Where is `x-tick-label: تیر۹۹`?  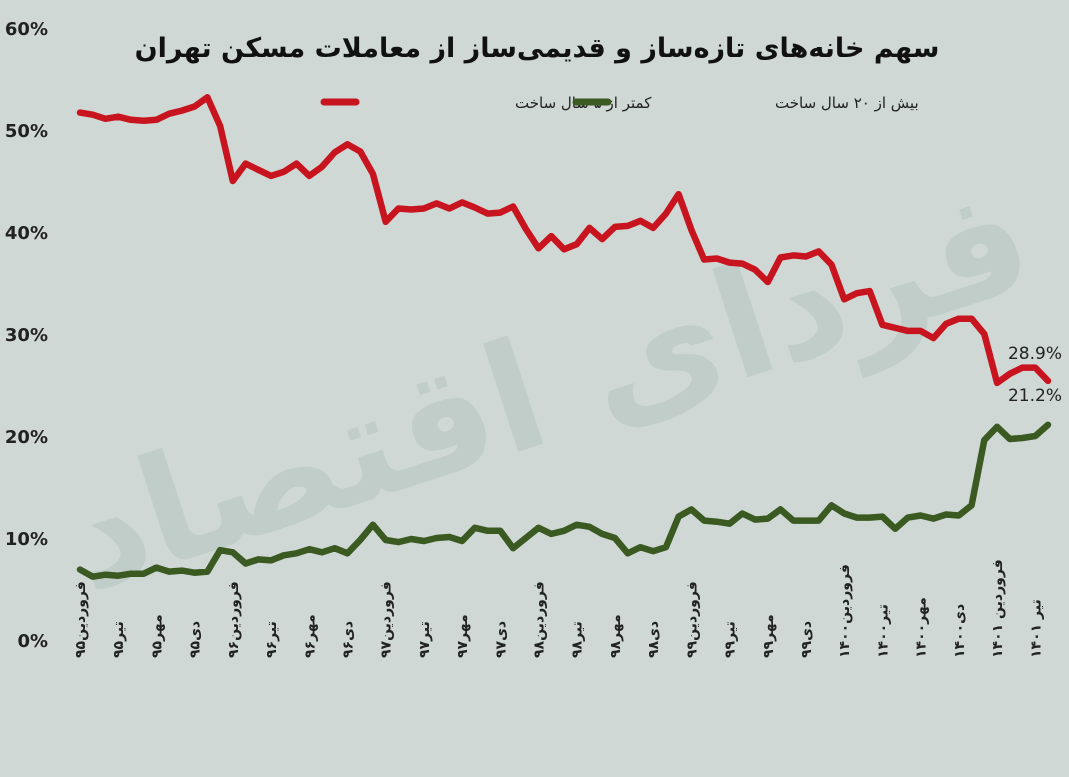 x-tick-label: تیر۹۹ is located at coordinates (731, 639).